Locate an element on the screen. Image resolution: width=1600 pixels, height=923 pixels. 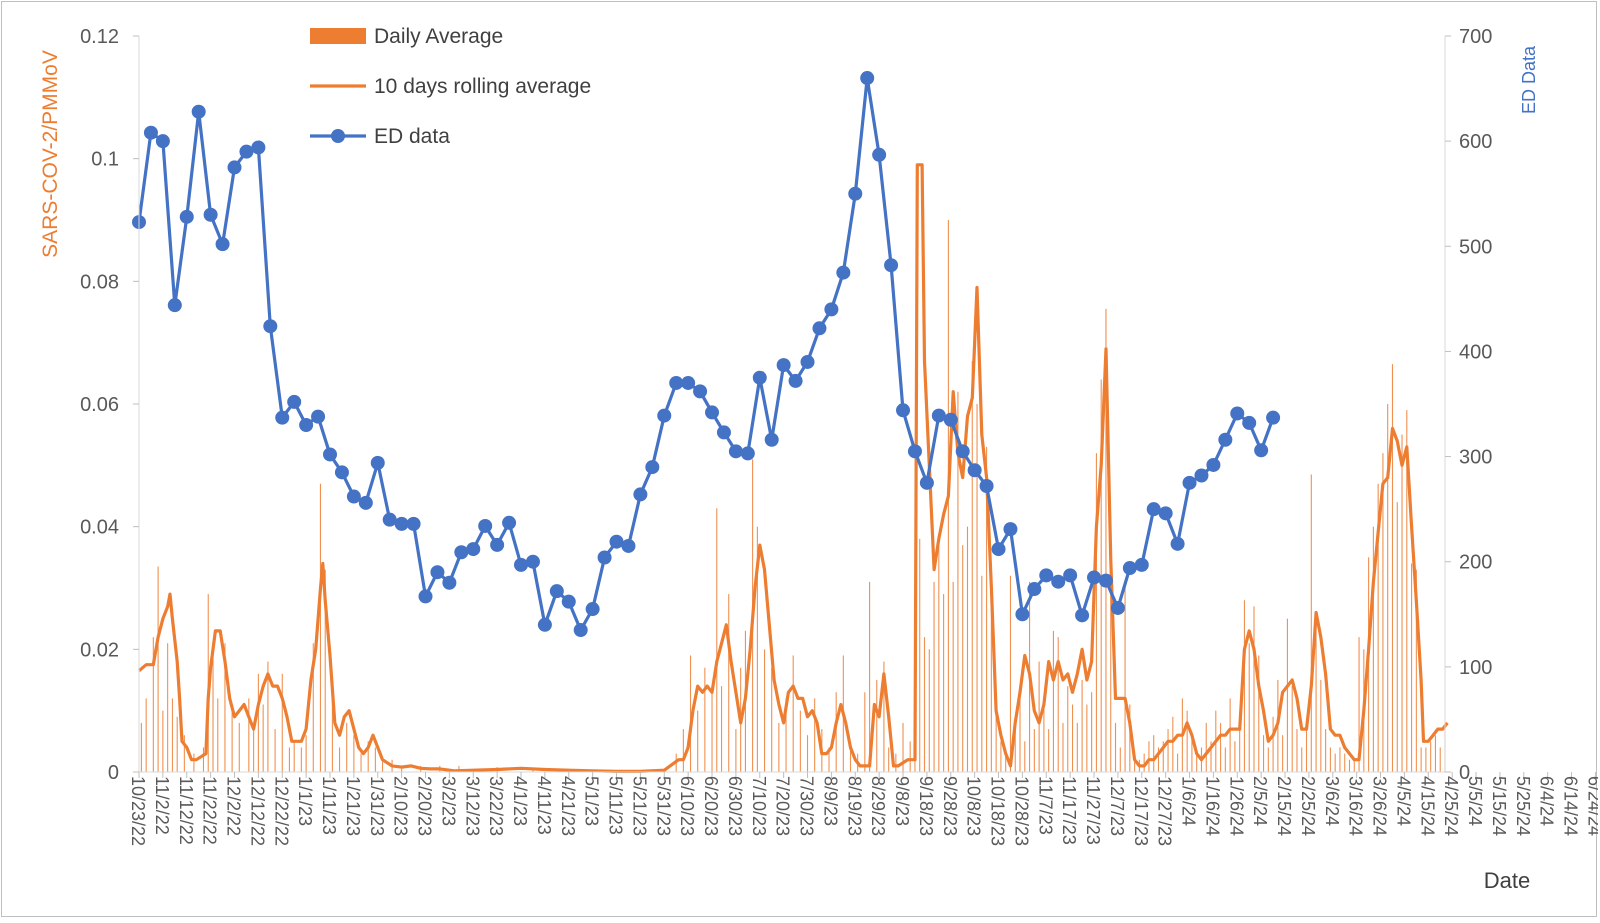
y-right-tick-label: 600 is located at coordinates (1475, 142).